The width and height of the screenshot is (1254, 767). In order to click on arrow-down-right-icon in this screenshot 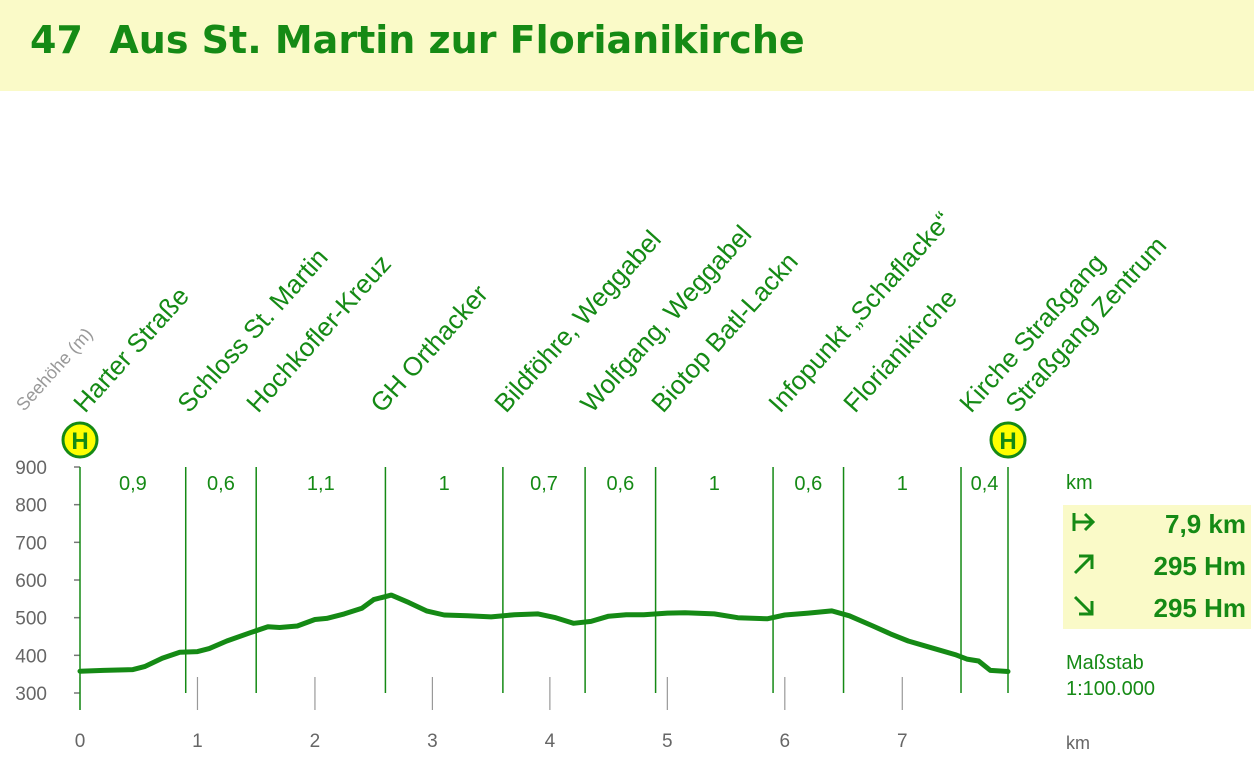, I will do `click(1083, 605)`.